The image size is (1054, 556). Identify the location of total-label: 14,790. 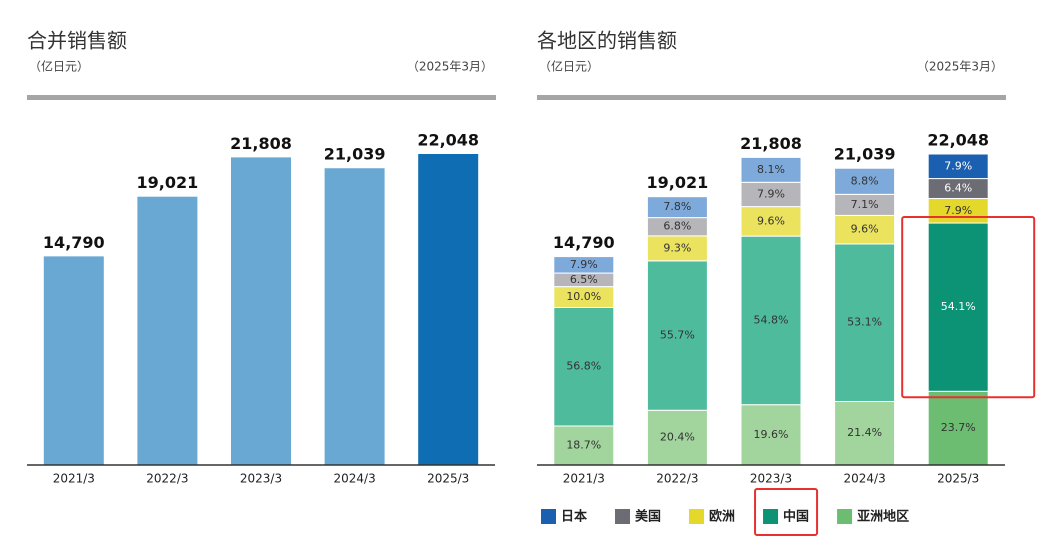
(584, 242).